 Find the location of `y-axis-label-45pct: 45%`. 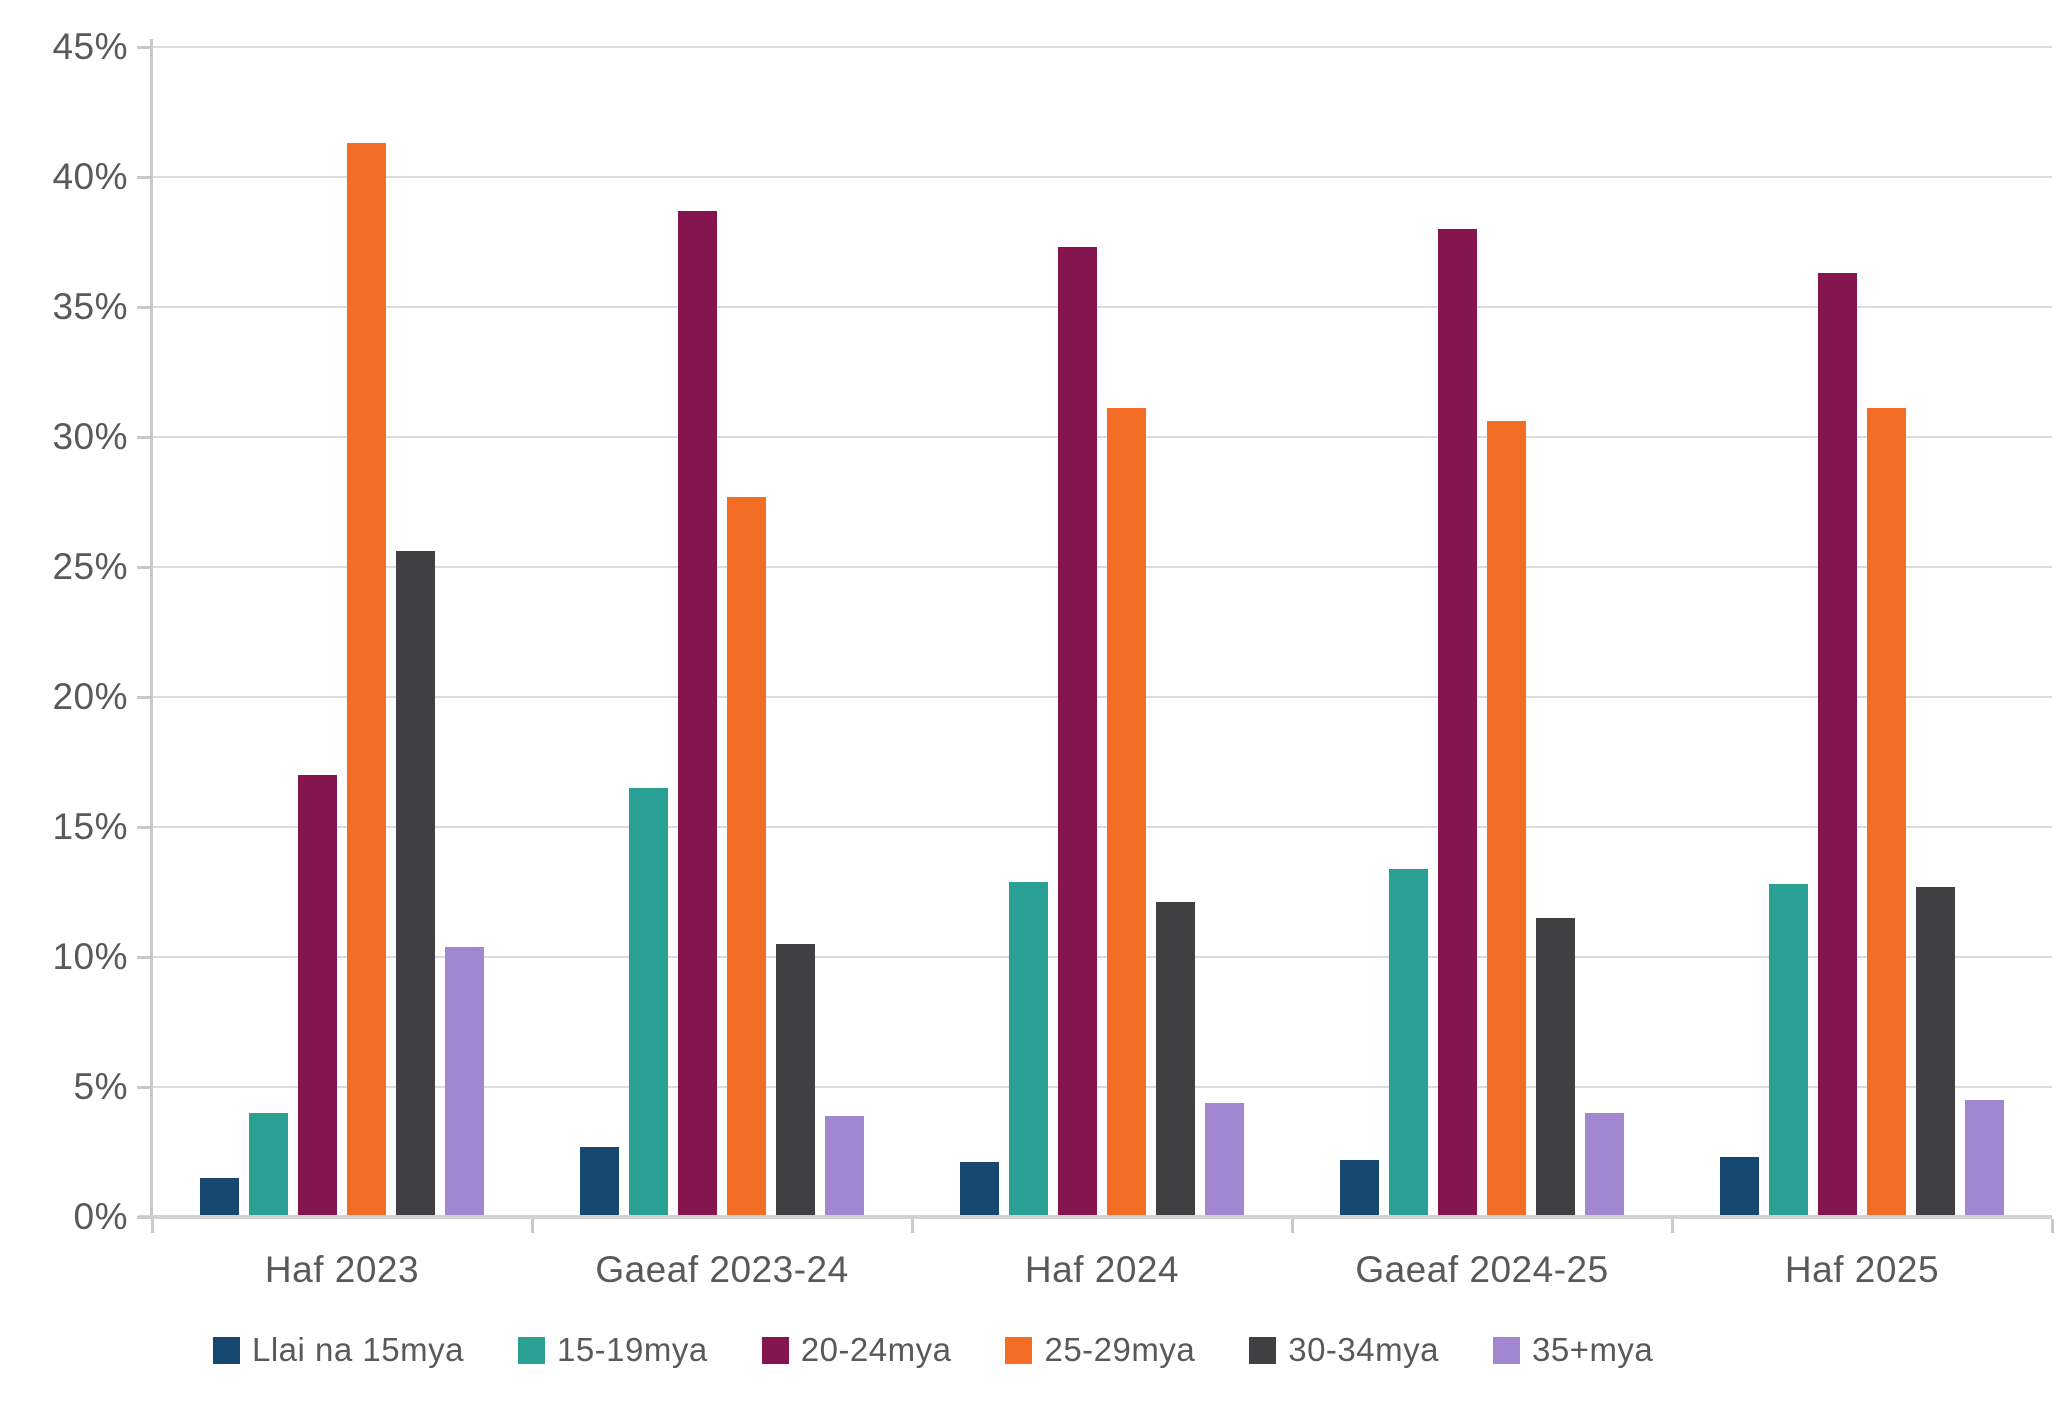

y-axis-label-45pct: 45% is located at coordinates (90, 46).